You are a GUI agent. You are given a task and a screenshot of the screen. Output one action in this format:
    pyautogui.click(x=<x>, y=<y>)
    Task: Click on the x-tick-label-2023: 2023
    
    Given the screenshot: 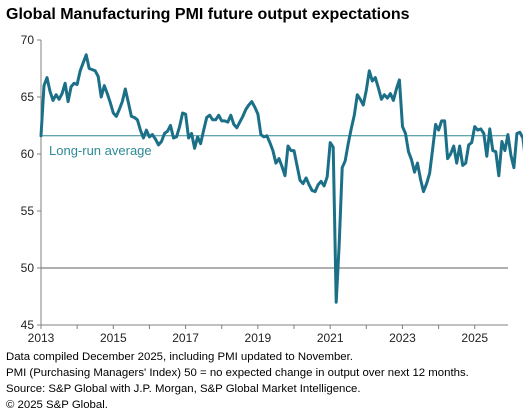 What is the action you would take?
    pyautogui.click(x=402, y=338)
    